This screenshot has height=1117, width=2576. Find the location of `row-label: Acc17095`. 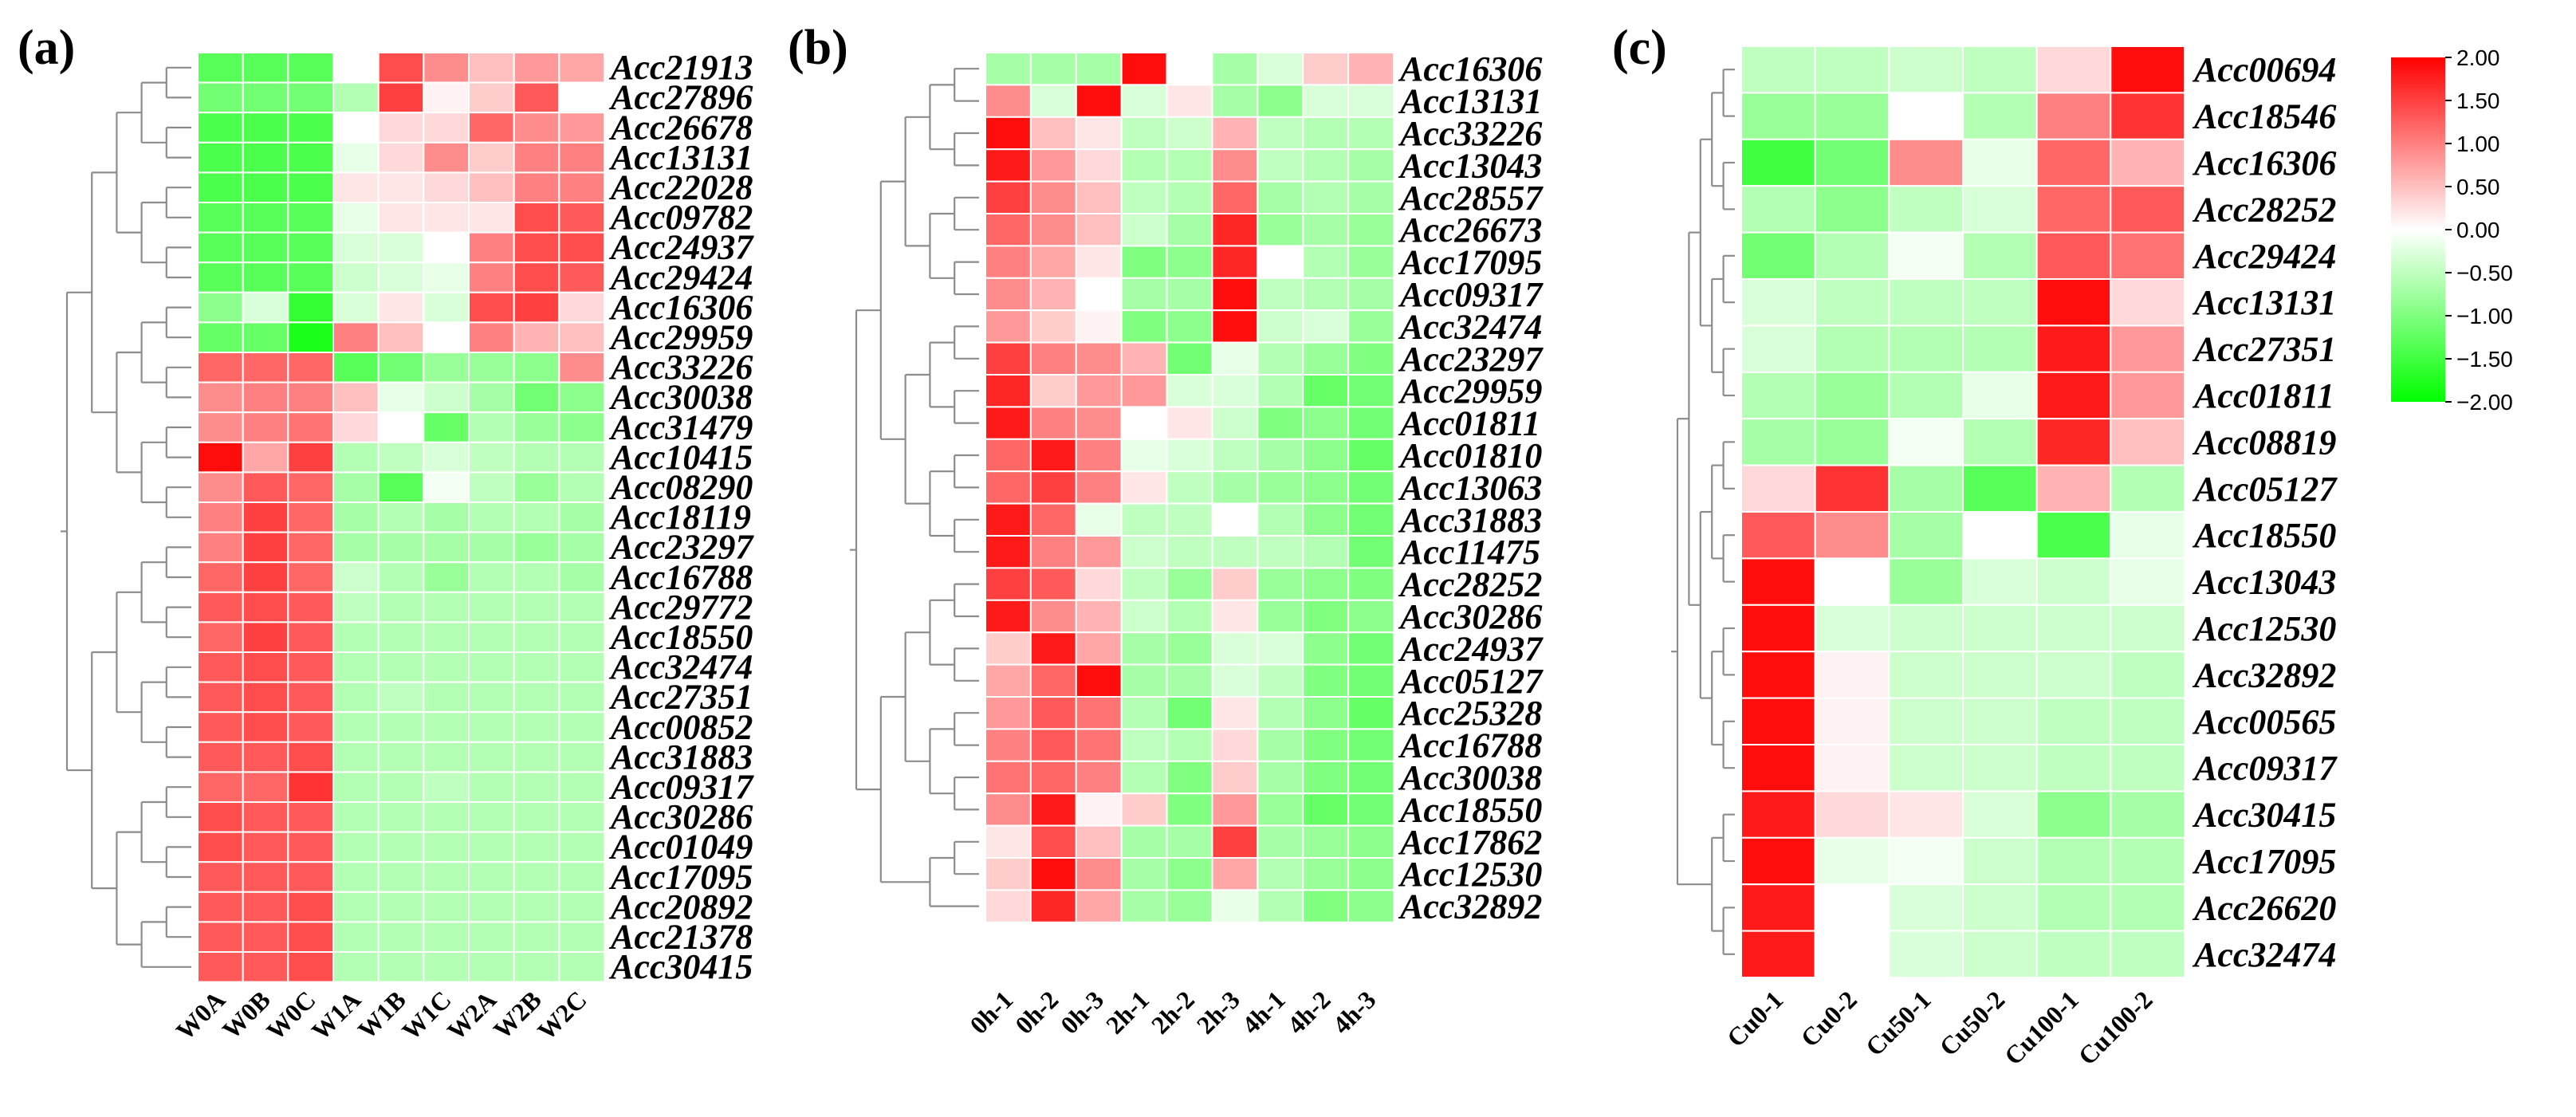

row-label: Acc17095 is located at coordinates (1470, 262).